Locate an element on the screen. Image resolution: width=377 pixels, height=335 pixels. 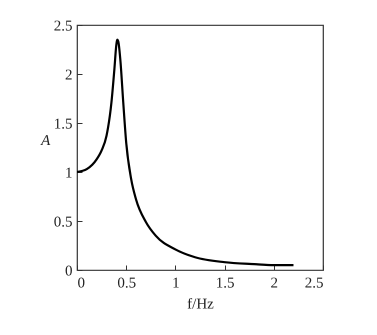
y-tick-label: 1 is located at coordinates (68, 174).